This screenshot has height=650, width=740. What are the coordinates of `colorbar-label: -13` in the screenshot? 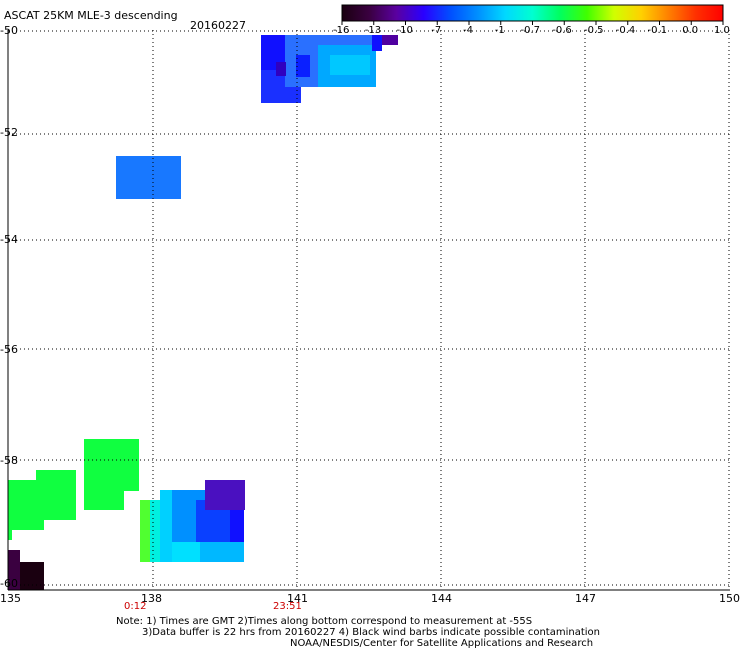 It's located at (373, 30).